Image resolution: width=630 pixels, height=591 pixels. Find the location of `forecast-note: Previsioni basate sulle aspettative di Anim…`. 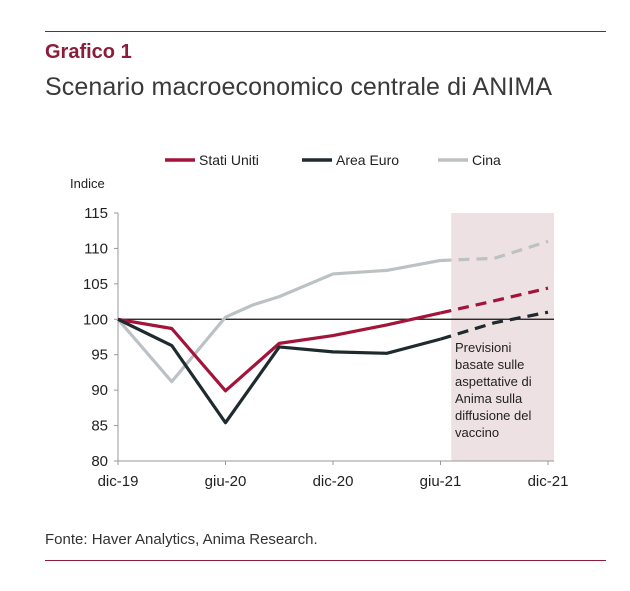

forecast-note: Previsioni basate sulle aspettative di Anim… is located at coordinates (493, 390).